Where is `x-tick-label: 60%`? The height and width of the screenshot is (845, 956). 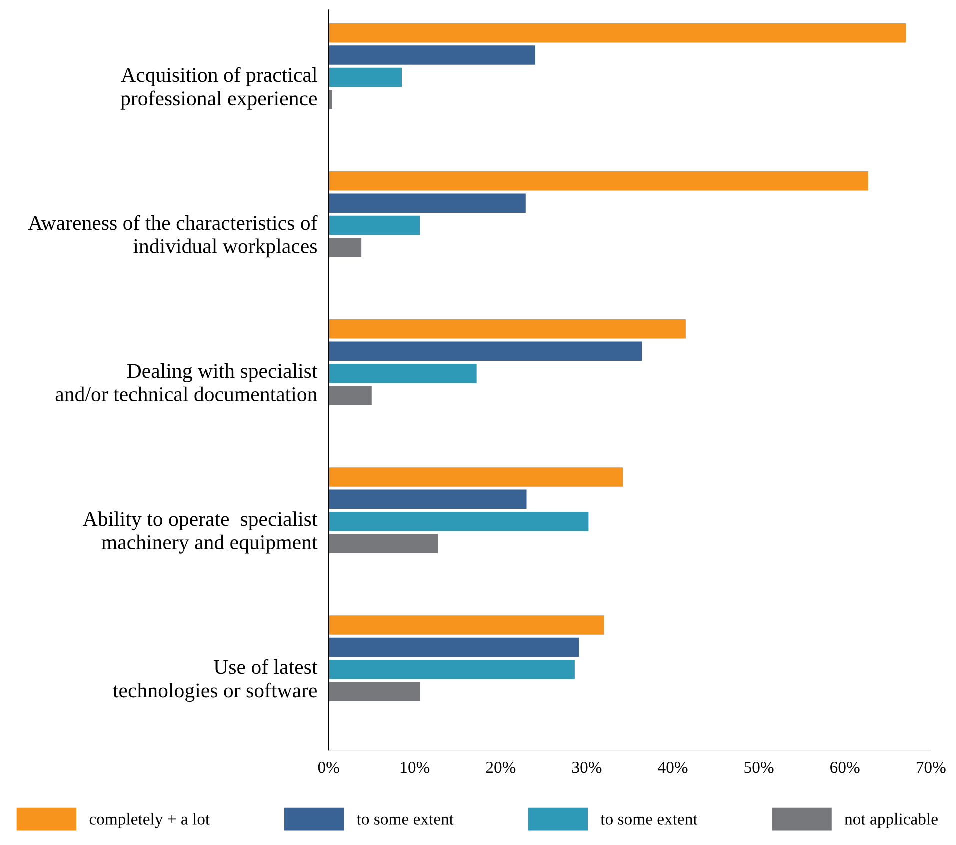 x-tick-label: 60% is located at coordinates (845, 768).